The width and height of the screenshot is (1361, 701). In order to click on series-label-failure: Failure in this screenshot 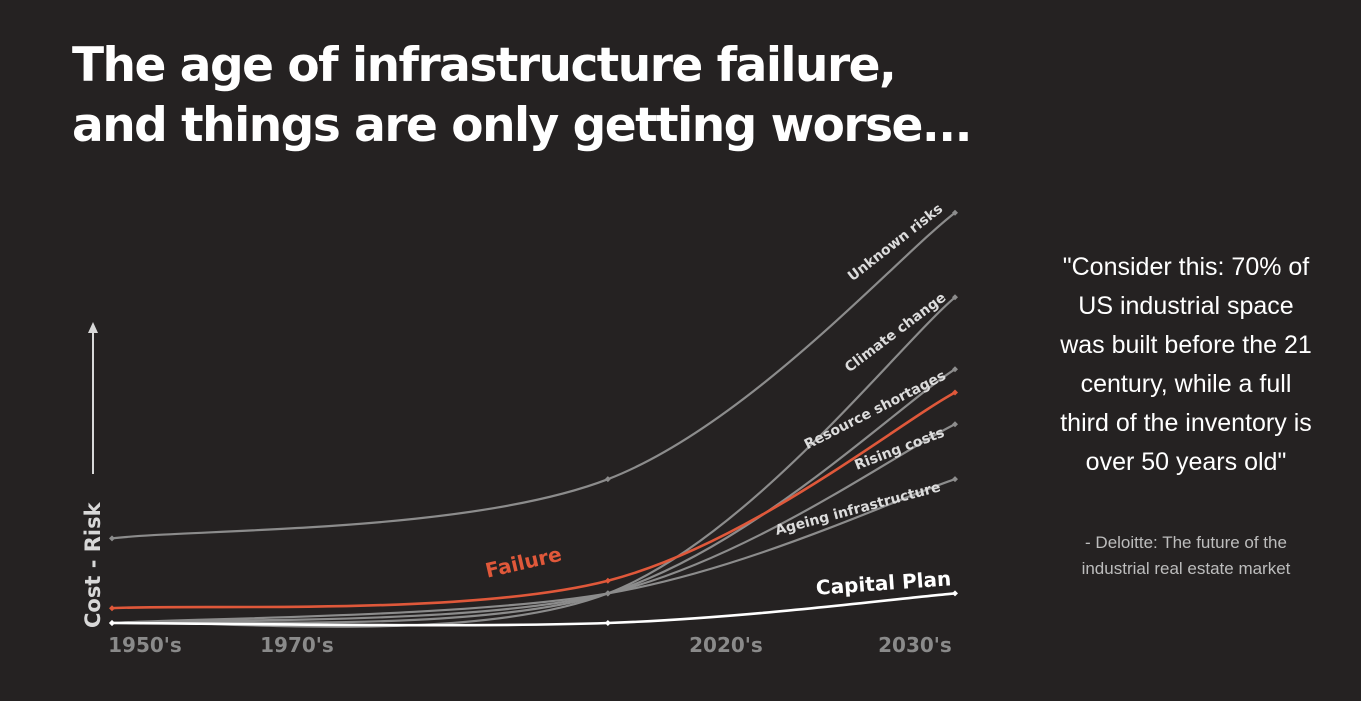, I will do `click(523, 562)`.